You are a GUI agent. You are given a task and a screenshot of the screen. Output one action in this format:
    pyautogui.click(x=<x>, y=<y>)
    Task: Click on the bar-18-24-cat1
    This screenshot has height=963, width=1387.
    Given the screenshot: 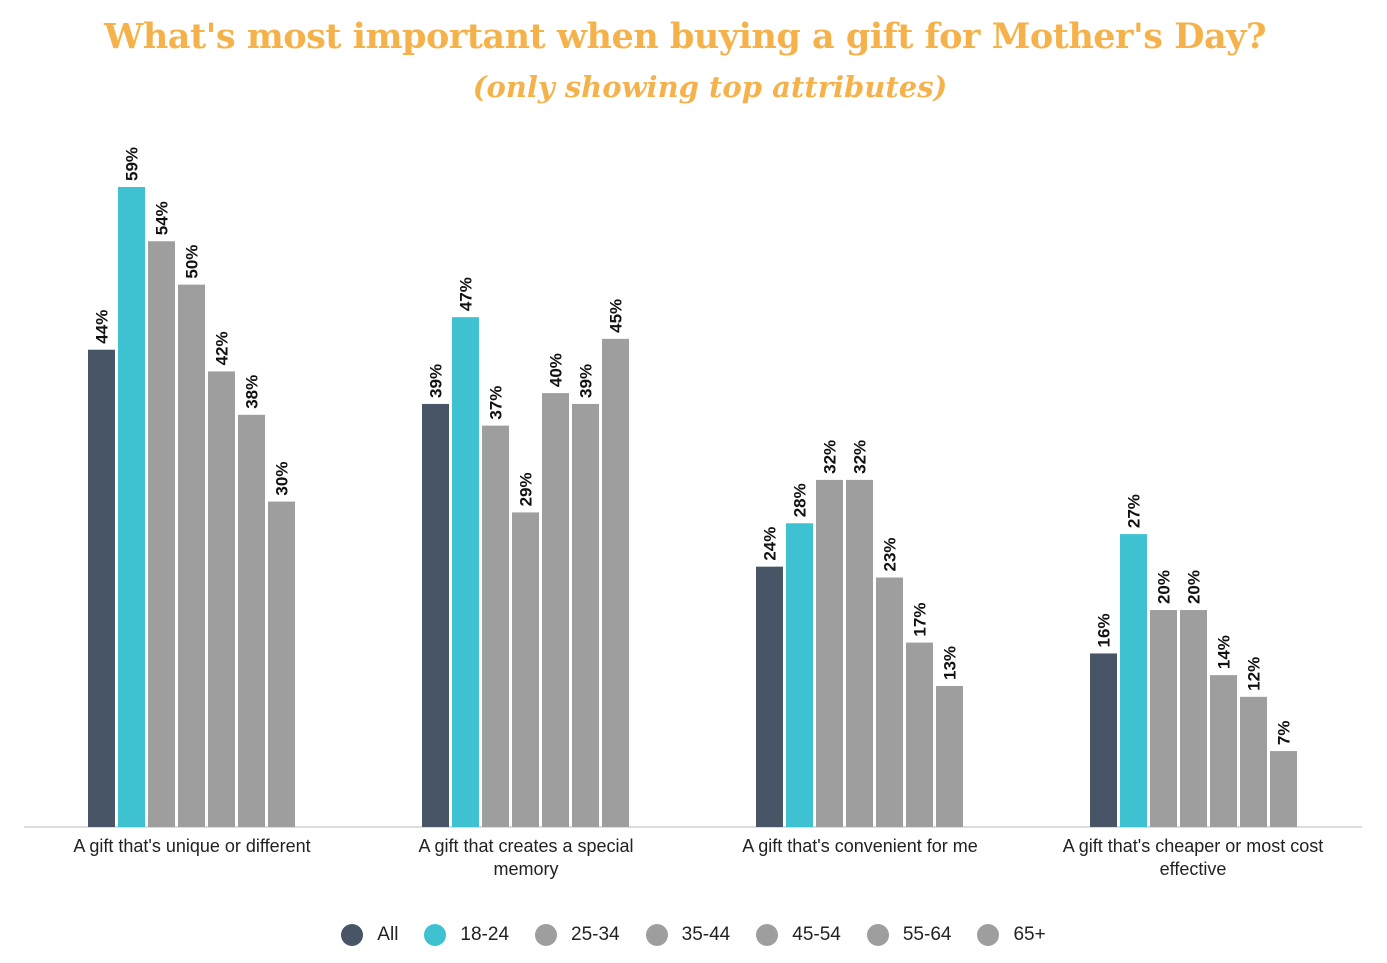 What is the action you would take?
    pyautogui.click(x=131, y=507)
    